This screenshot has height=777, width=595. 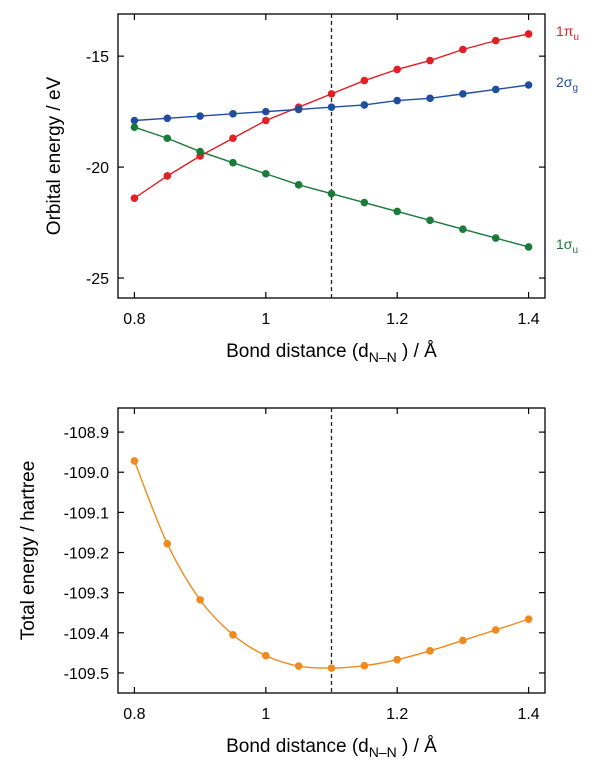 What do you see at coordinates (86, 674) in the screenshot?
I see `y-tick-label: -109.5` at bounding box center [86, 674].